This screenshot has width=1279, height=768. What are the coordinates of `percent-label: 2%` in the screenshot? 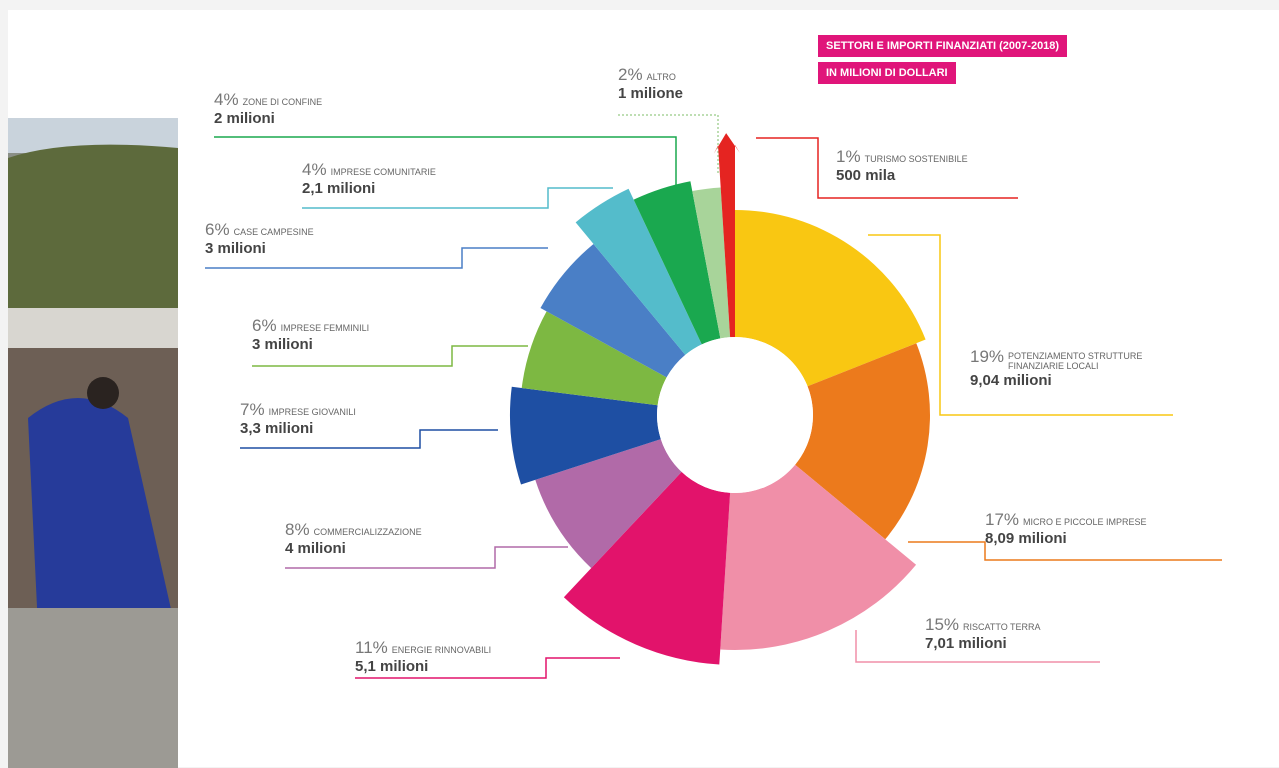 It's located at (630, 74).